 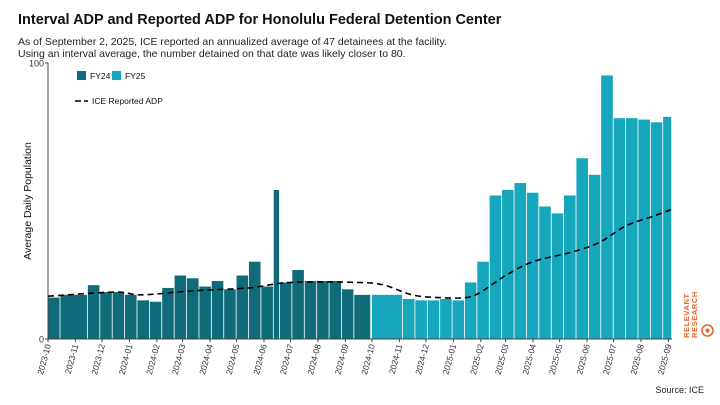 I want to click on x-tick-label-2024-05: 2024-05, so click(x=233, y=359).